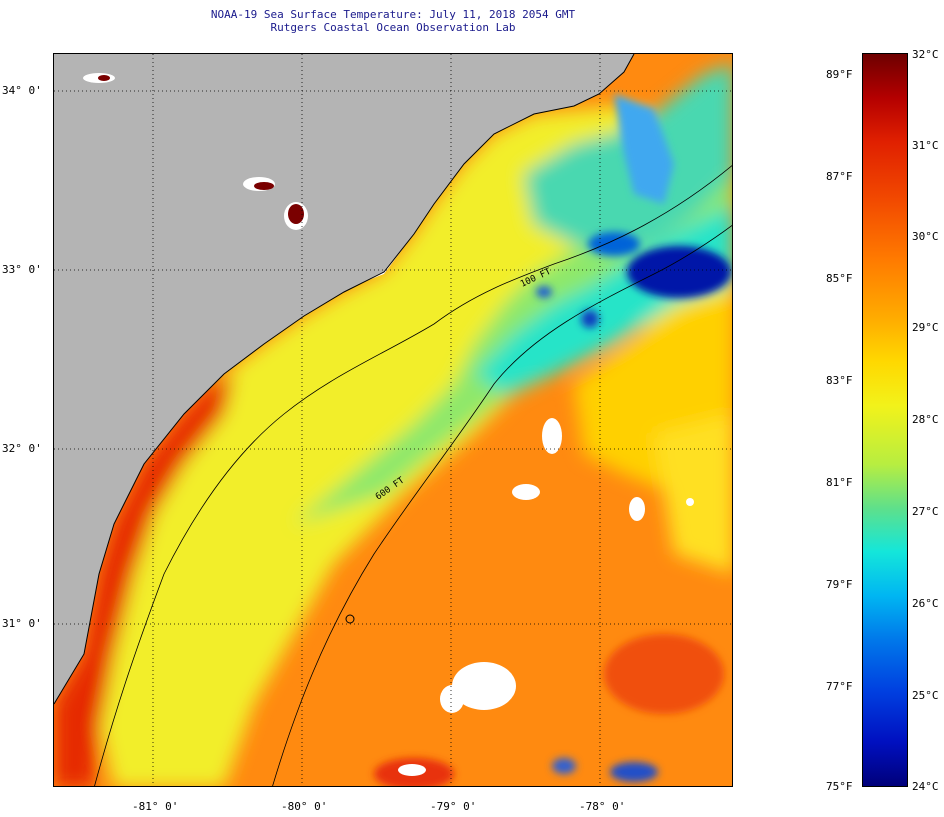 The image size is (944, 817). What do you see at coordinates (839, 786) in the screenshot?
I see `cb-f-75: 75°F` at bounding box center [839, 786].